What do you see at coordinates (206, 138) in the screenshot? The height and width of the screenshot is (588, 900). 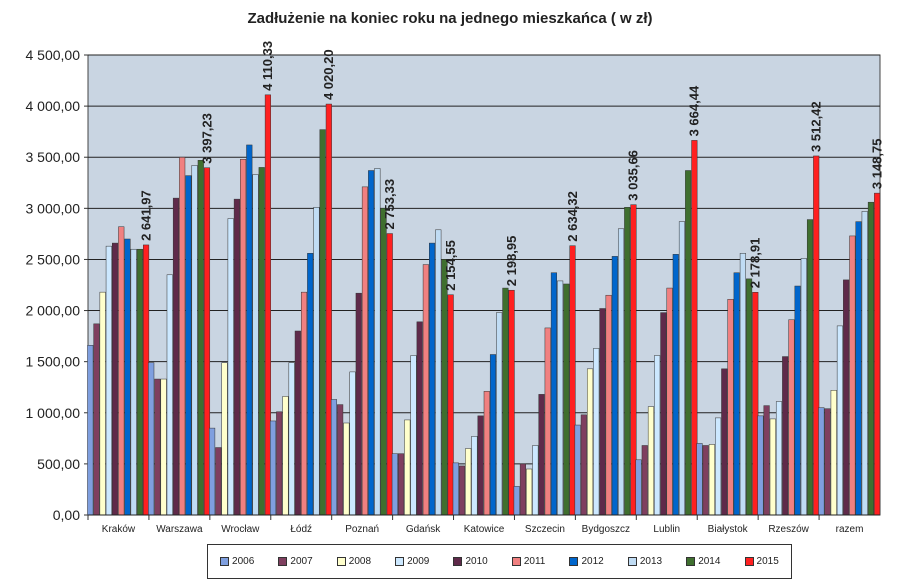 I see `data-label: 3 397,23` at bounding box center [206, 138].